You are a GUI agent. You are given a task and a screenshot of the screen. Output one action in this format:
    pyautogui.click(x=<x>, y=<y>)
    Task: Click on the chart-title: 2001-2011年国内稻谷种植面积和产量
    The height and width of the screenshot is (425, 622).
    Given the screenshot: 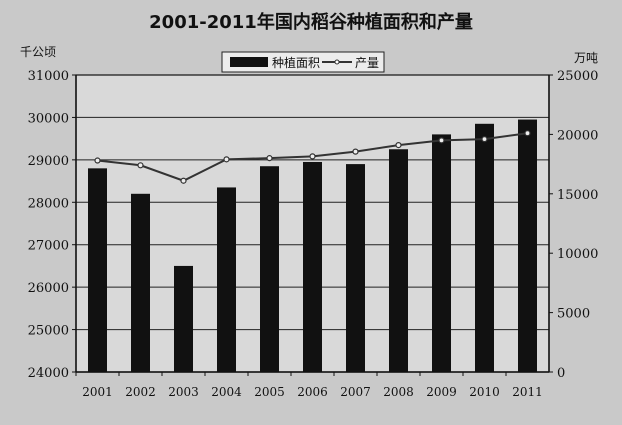 What is the action you would take?
    pyautogui.click(x=311, y=22)
    